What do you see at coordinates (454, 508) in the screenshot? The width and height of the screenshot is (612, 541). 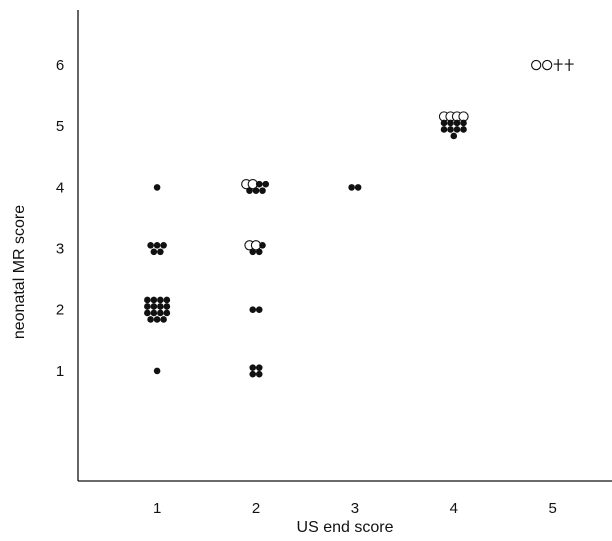 I see `x-tick-label: 4` at bounding box center [454, 508].